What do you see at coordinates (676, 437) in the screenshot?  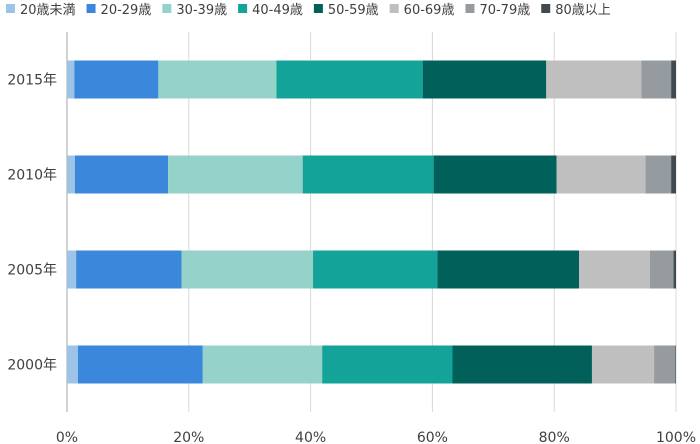 I see `x-tick-label: 100%` at bounding box center [676, 437].